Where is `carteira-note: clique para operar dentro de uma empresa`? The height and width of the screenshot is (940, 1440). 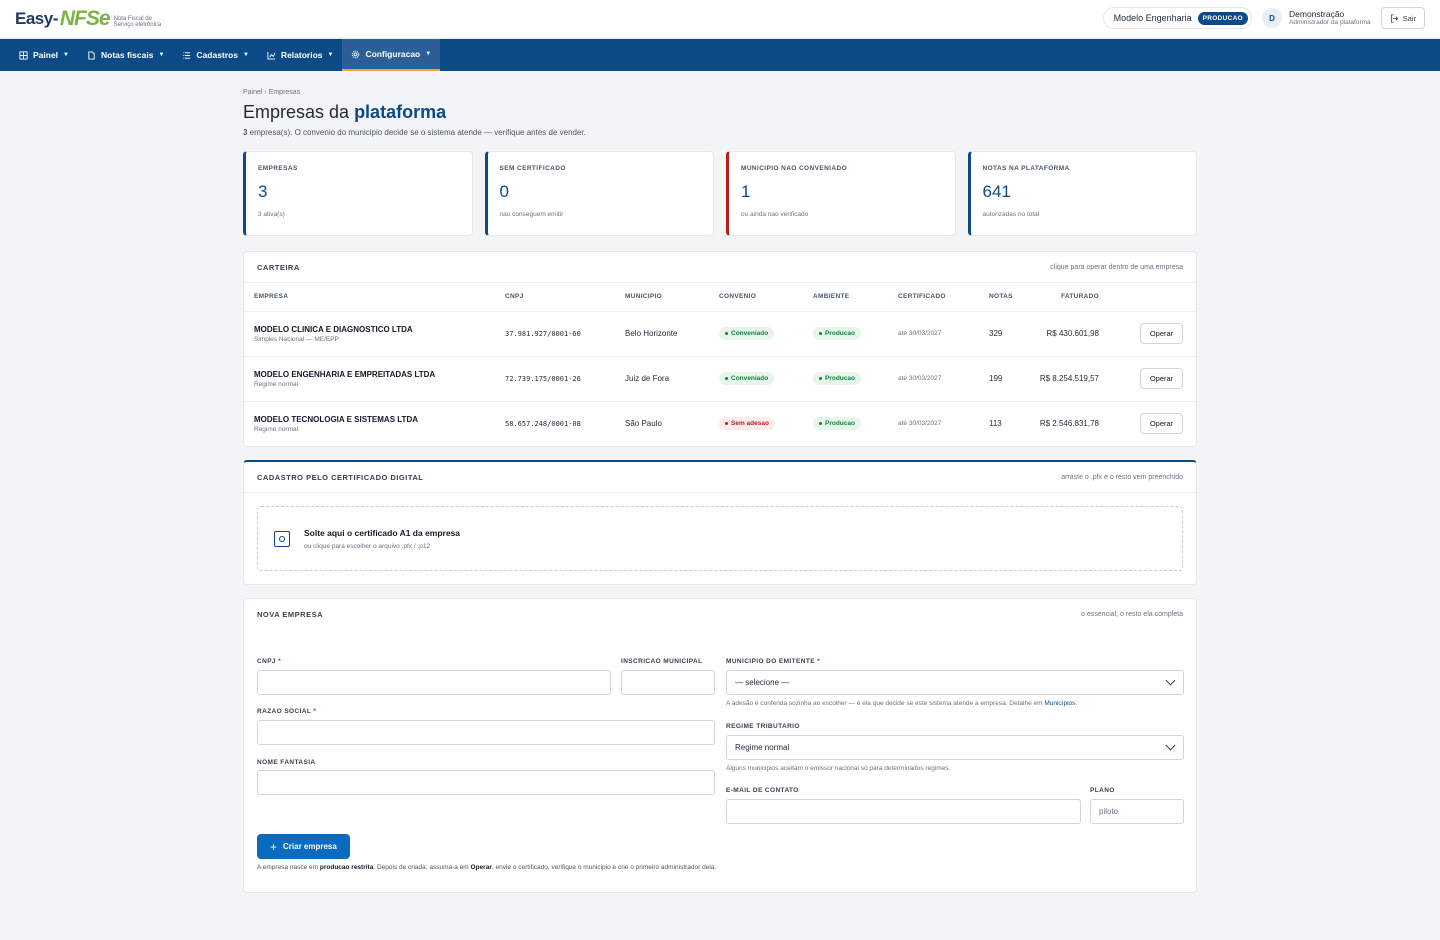
carteira-note: clique para operar dentro de uma empresa is located at coordinates (1116, 267).